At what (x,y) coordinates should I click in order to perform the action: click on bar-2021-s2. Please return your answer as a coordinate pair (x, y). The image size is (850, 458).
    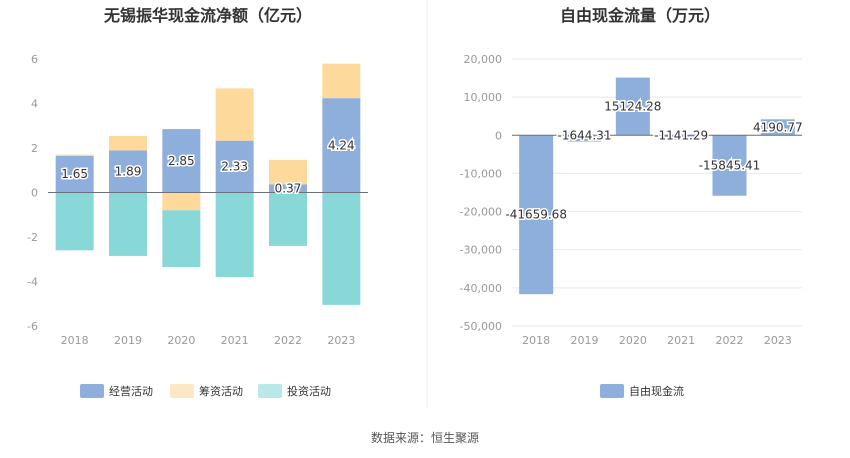
    Looking at the image, I should click on (234, 235).